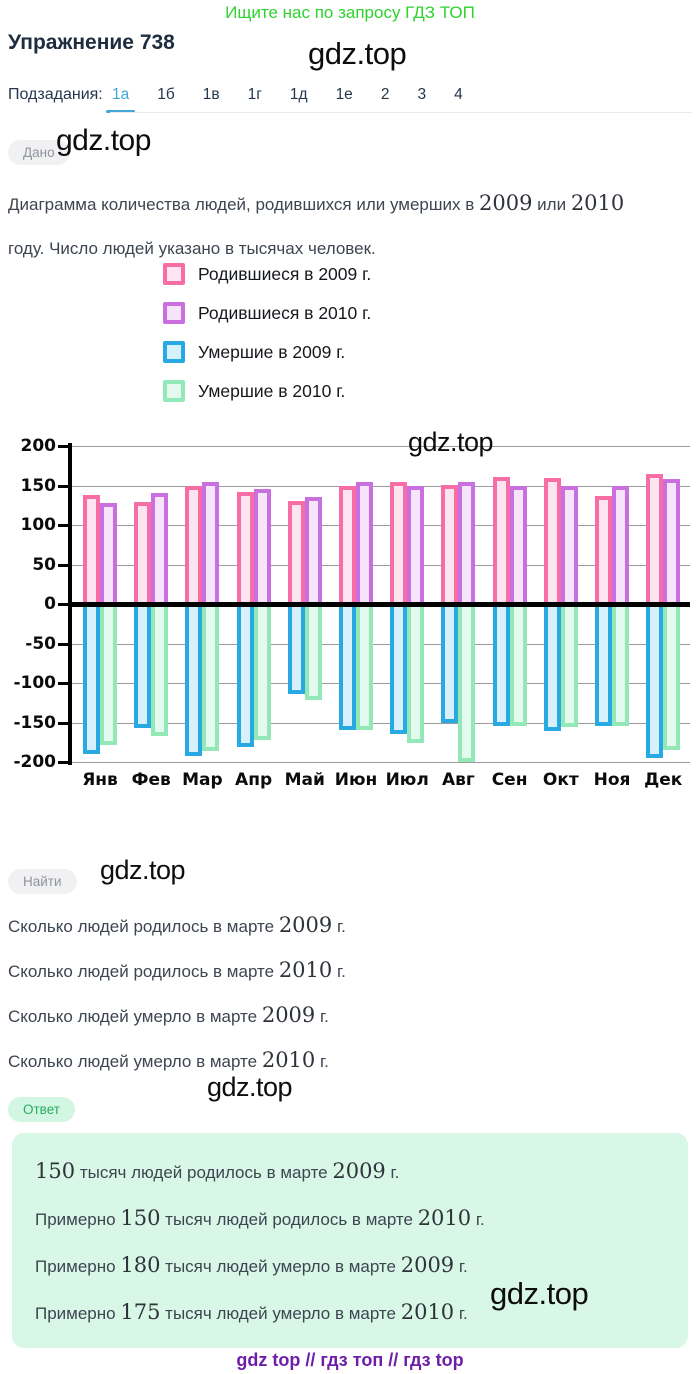  Describe the element at coordinates (552, 667) in the screenshot. I see `bar-умершие-в-2009-г.-окт` at that location.